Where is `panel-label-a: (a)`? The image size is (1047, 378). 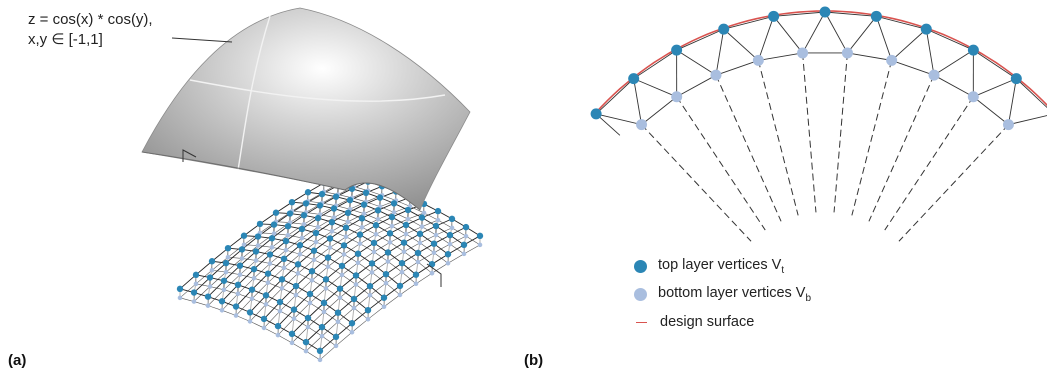
panel-label-a: (a) is located at coordinates (17, 360).